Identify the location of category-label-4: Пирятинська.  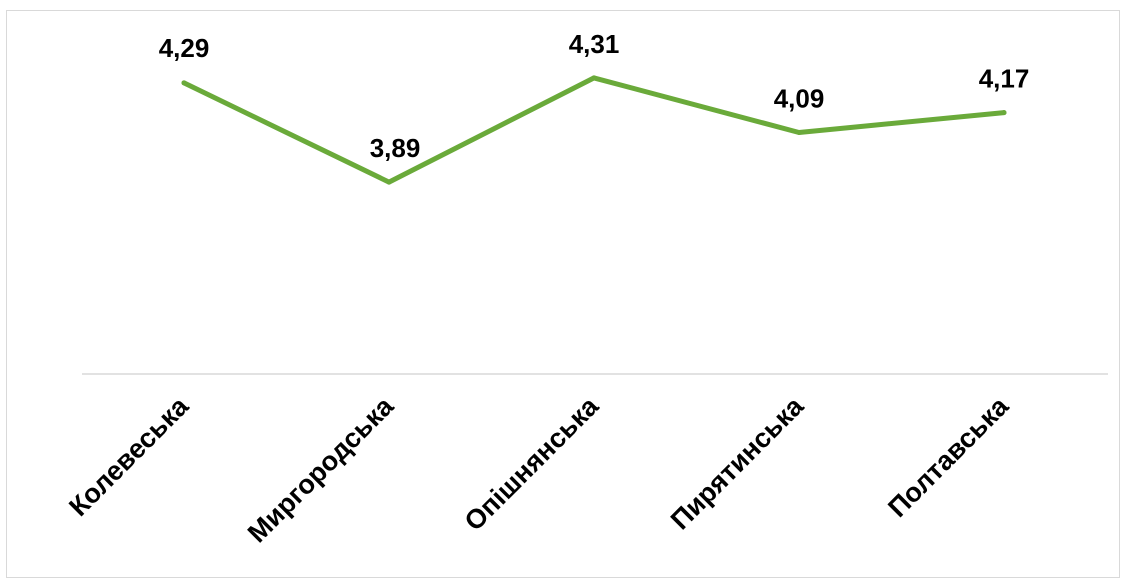
(737, 462).